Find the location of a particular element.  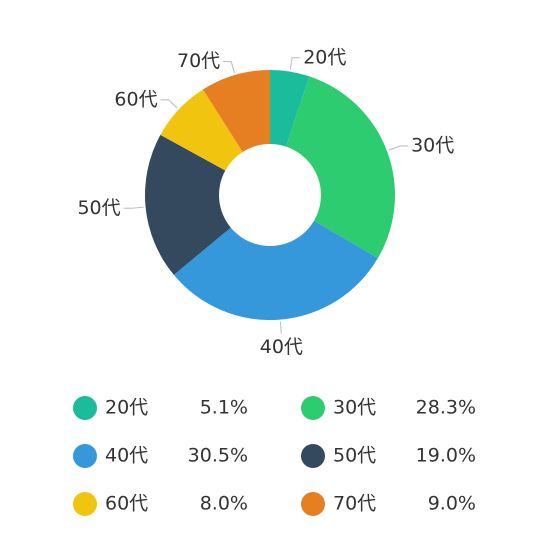

legend-value: 8.0% is located at coordinates (224, 504).